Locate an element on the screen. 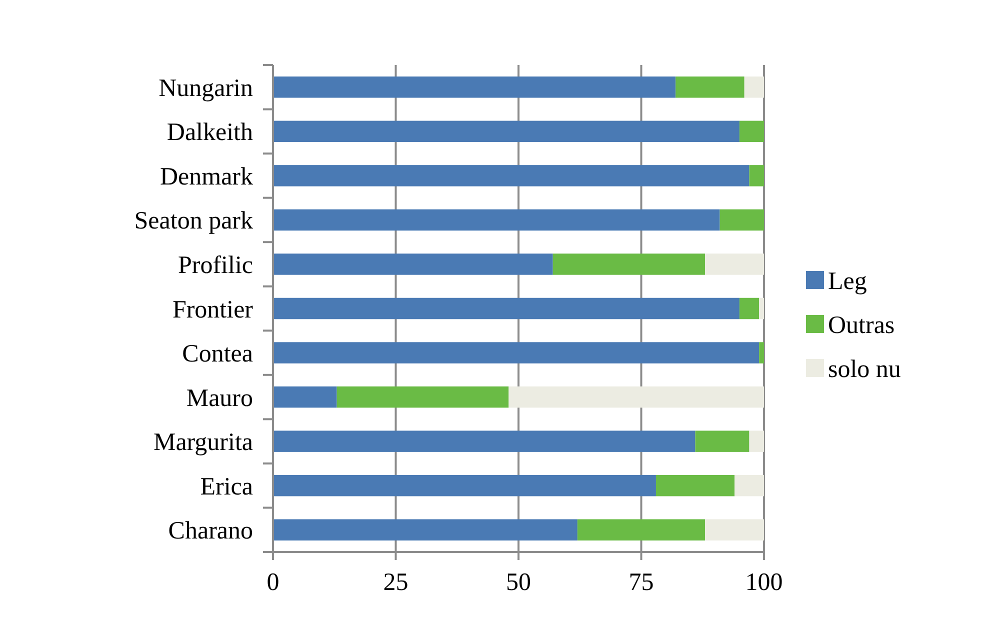 The height and width of the screenshot is (641, 996). legend-label: Outras is located at coordinates (861, 325).